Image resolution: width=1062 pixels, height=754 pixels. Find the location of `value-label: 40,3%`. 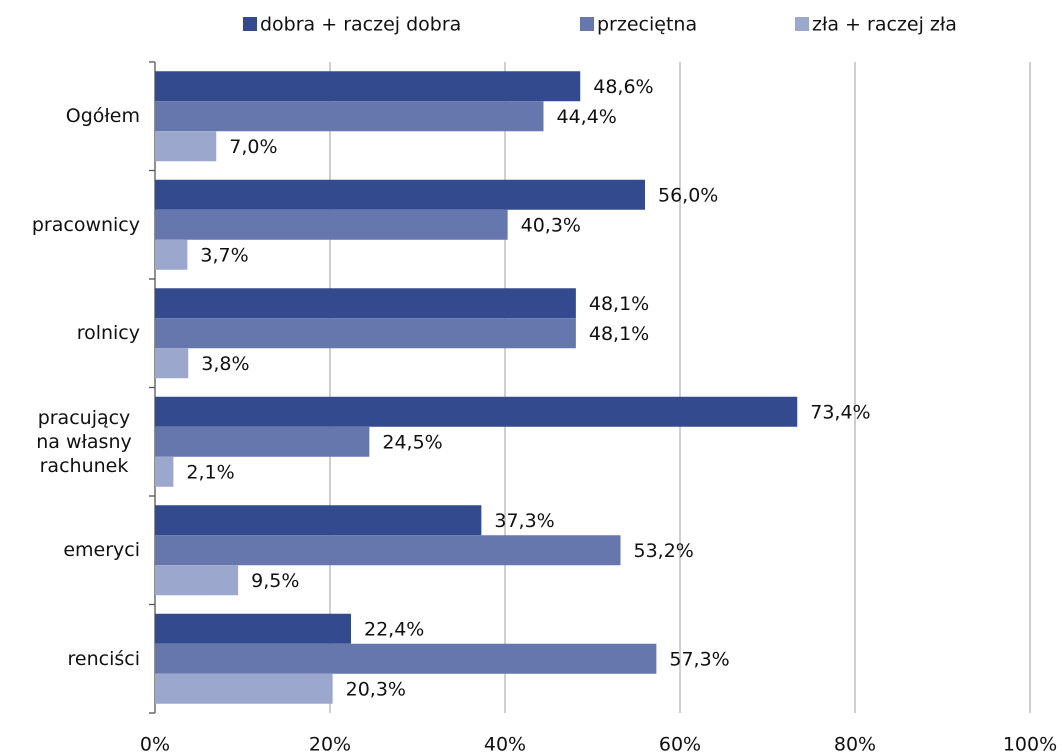

value-label: 40,3% is located at coordinates (551, 225).